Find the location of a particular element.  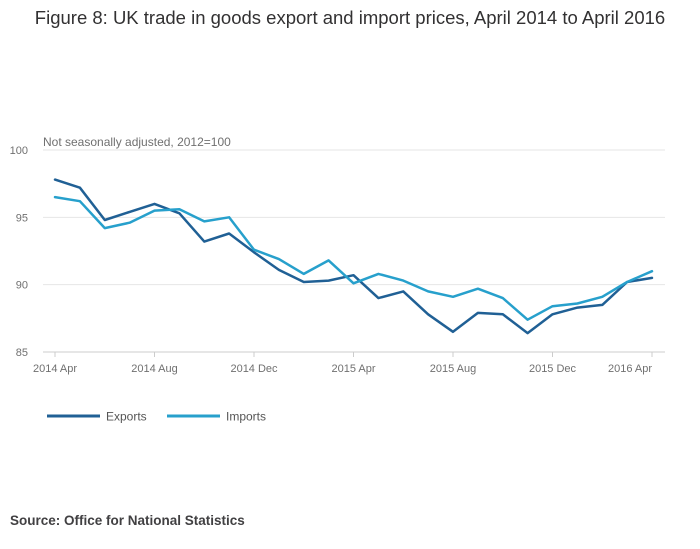

y-tick-label: 95 is located at coordinates (22, 218).